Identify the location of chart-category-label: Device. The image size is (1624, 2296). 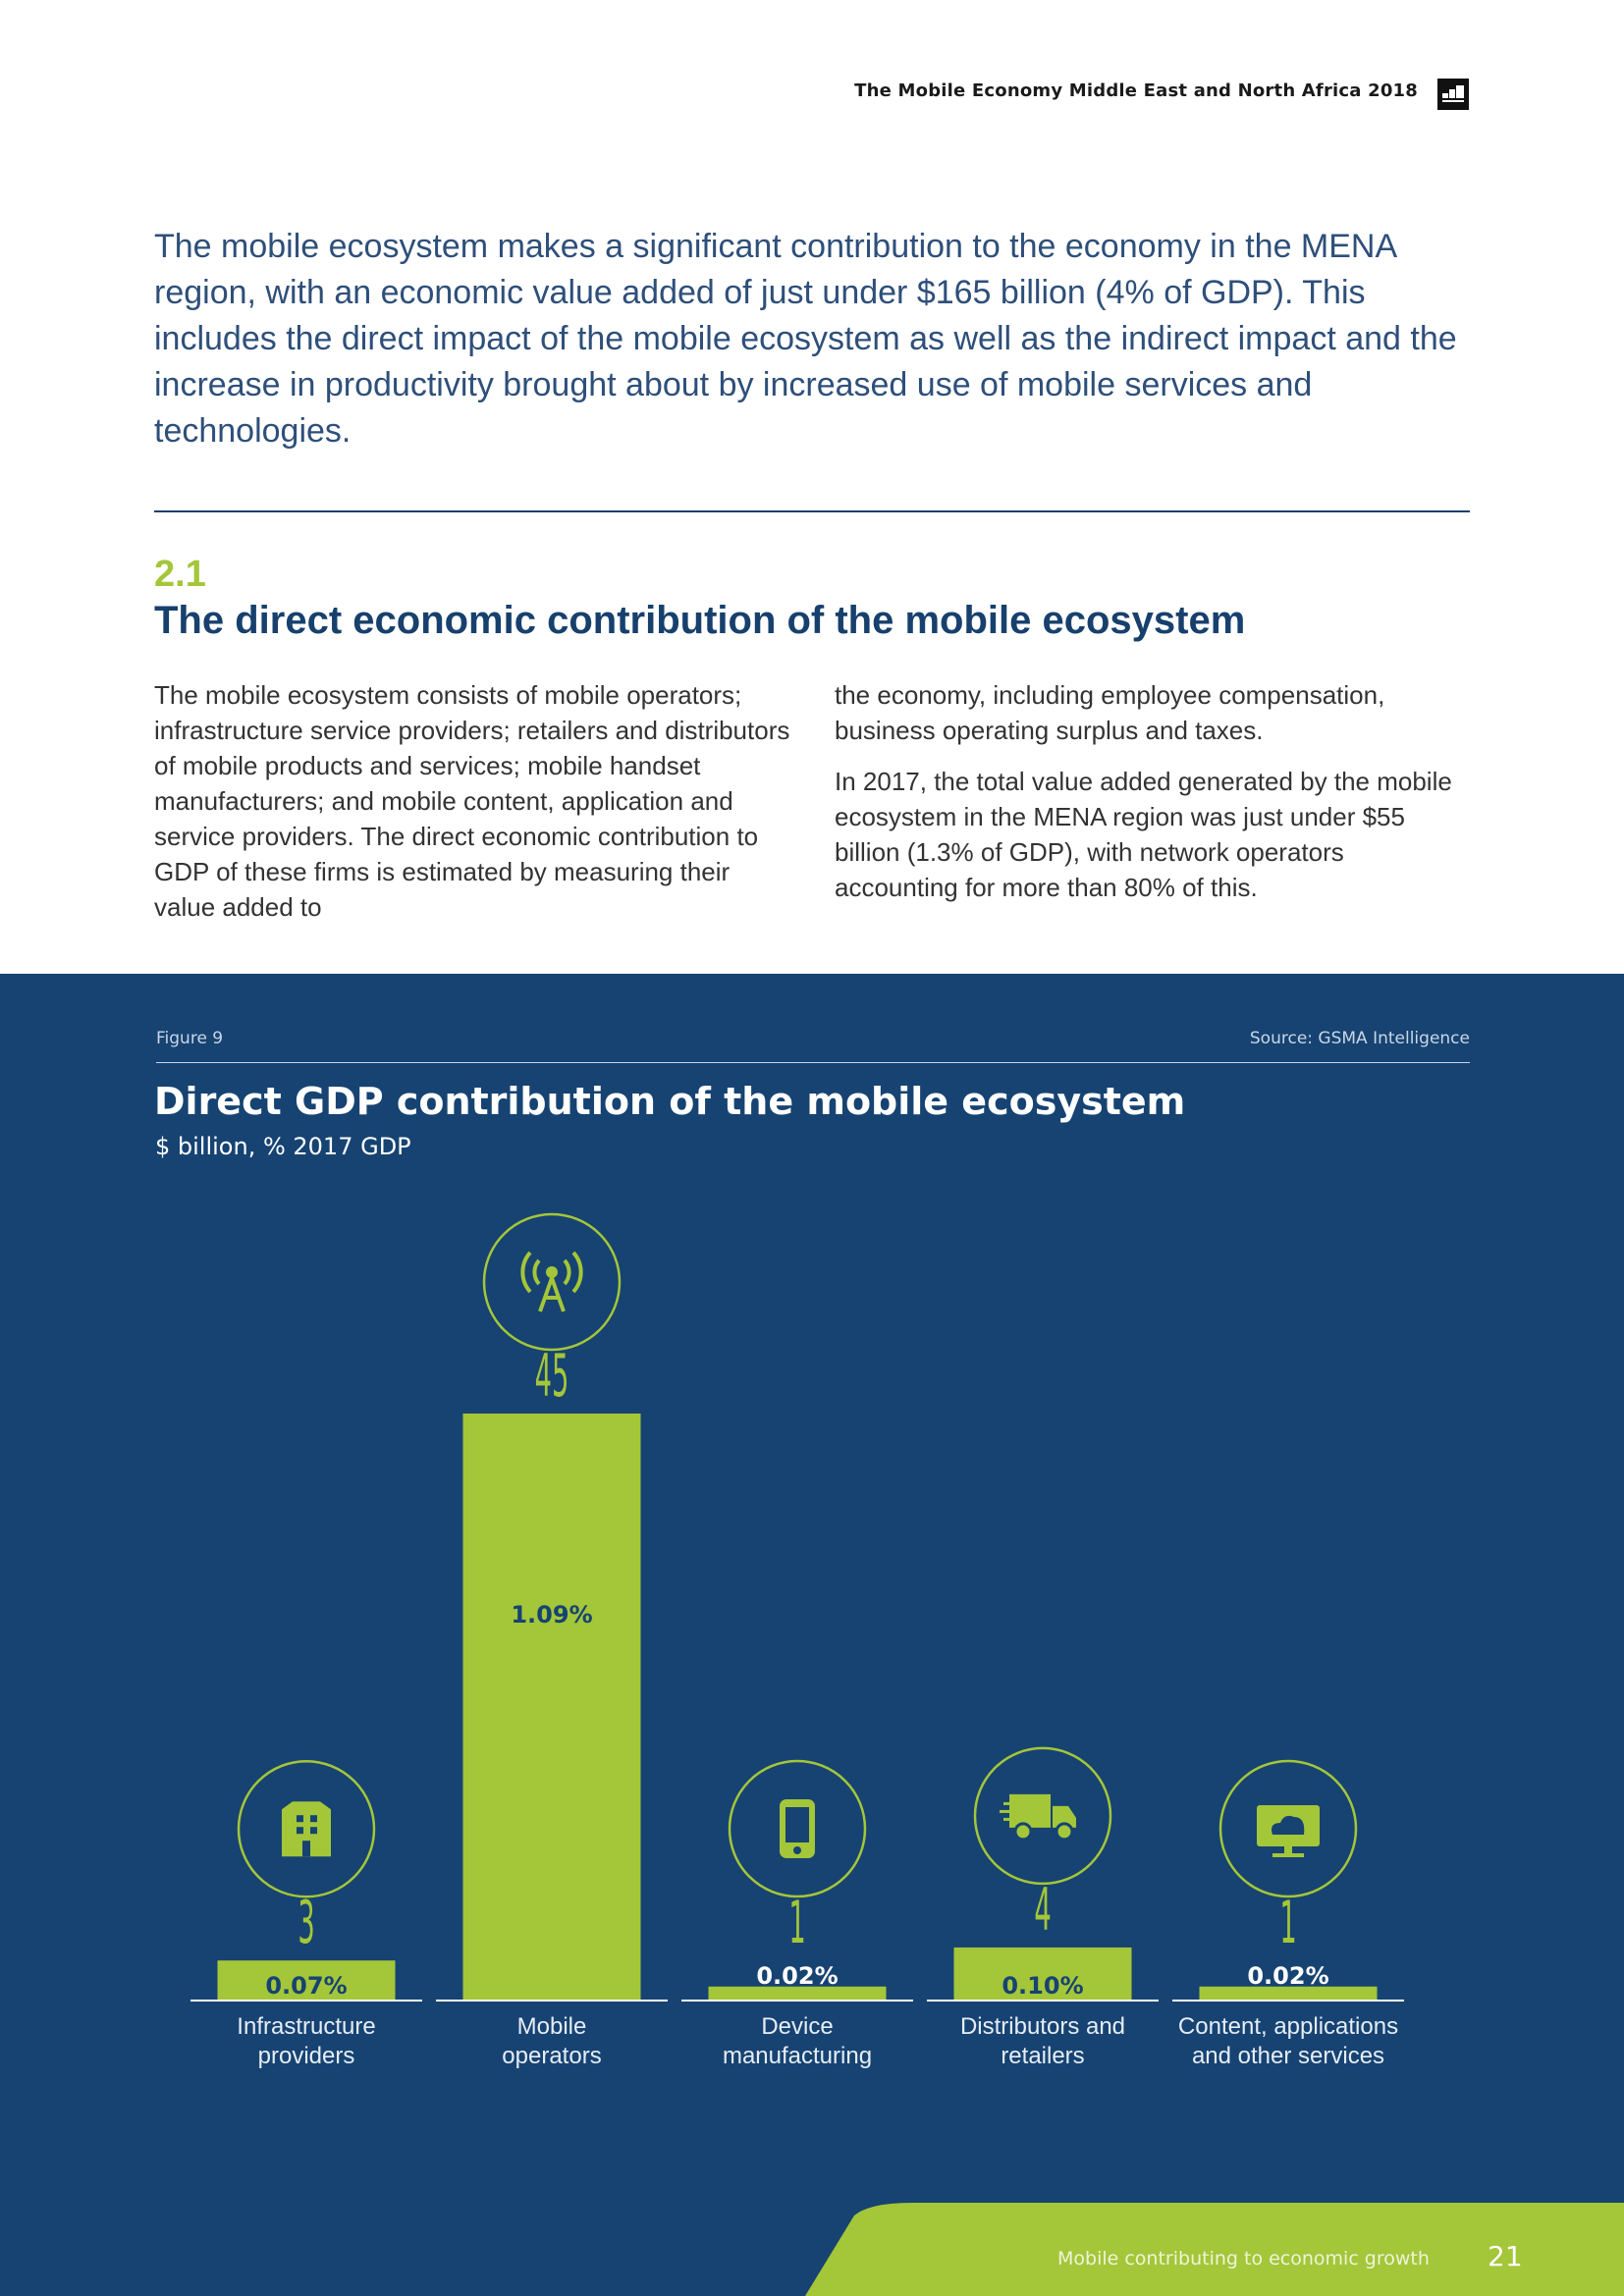
(797, 2026).